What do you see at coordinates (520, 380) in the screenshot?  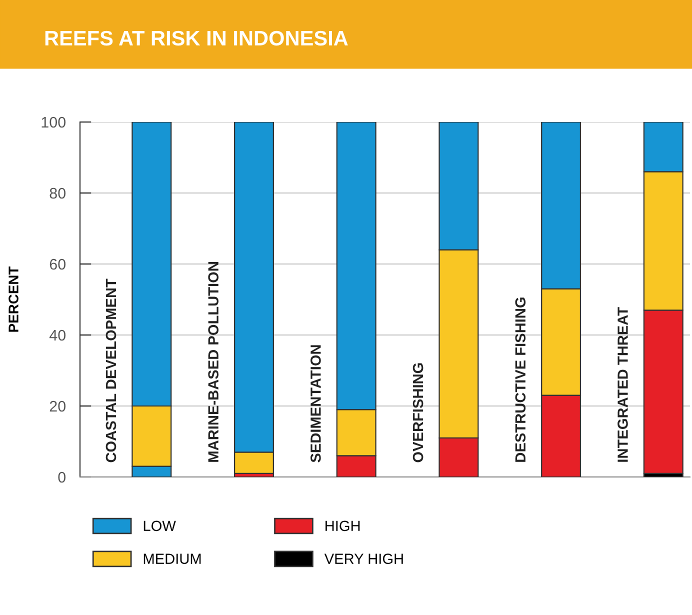 I see `x-tick-label: DESTRUCTIVE FISHING` at bounding box center [520, 380].